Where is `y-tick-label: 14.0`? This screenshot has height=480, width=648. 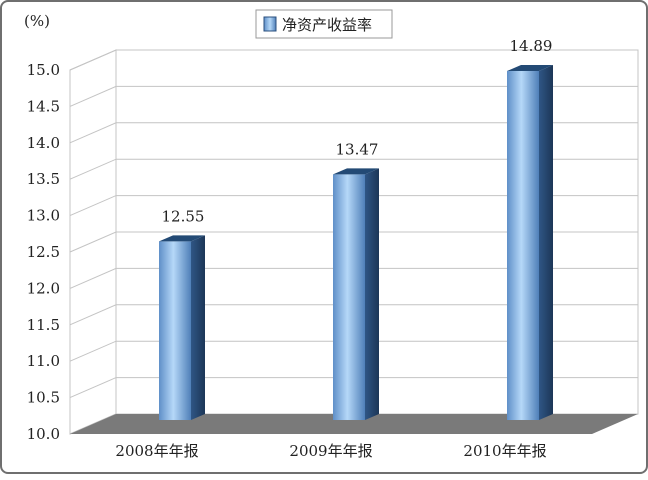 y-tick-label: 14.0 is located at coordinates (43, 143).